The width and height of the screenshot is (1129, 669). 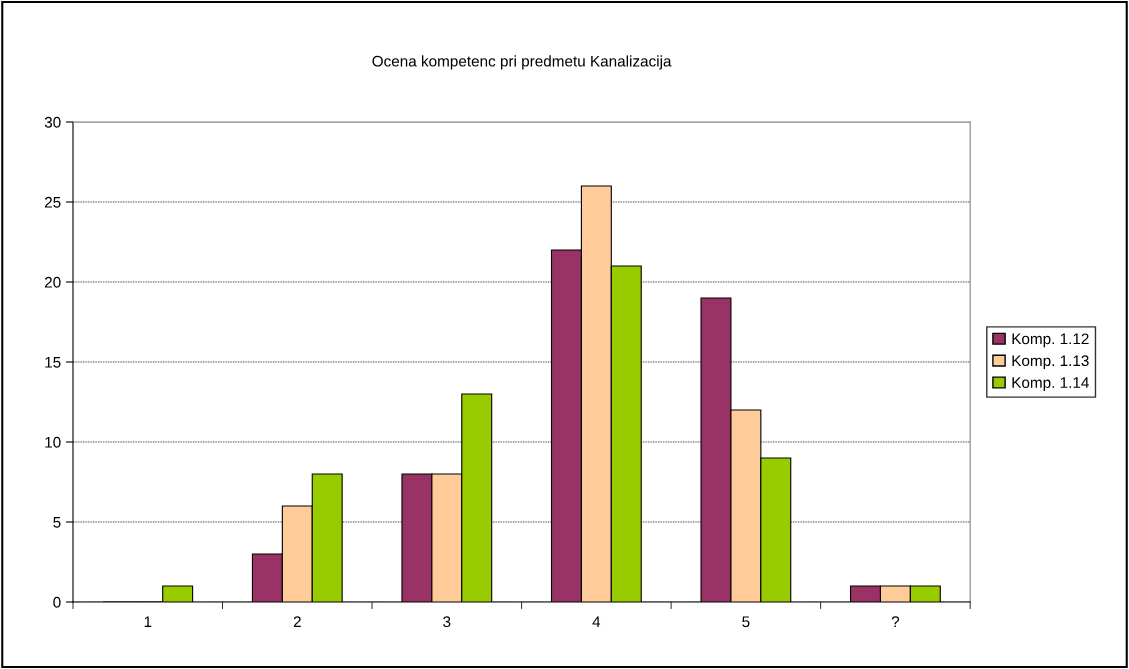 I want to click on legend-label: Komp. 1.12, so click(x=1050, y=340).